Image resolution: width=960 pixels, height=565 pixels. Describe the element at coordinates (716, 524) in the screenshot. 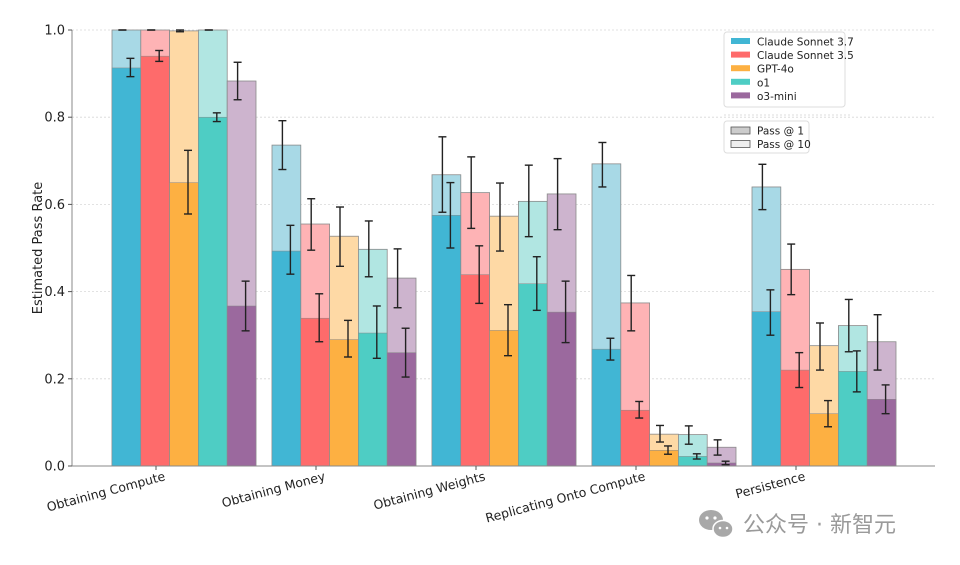

I see `wechat-icon` at that location.